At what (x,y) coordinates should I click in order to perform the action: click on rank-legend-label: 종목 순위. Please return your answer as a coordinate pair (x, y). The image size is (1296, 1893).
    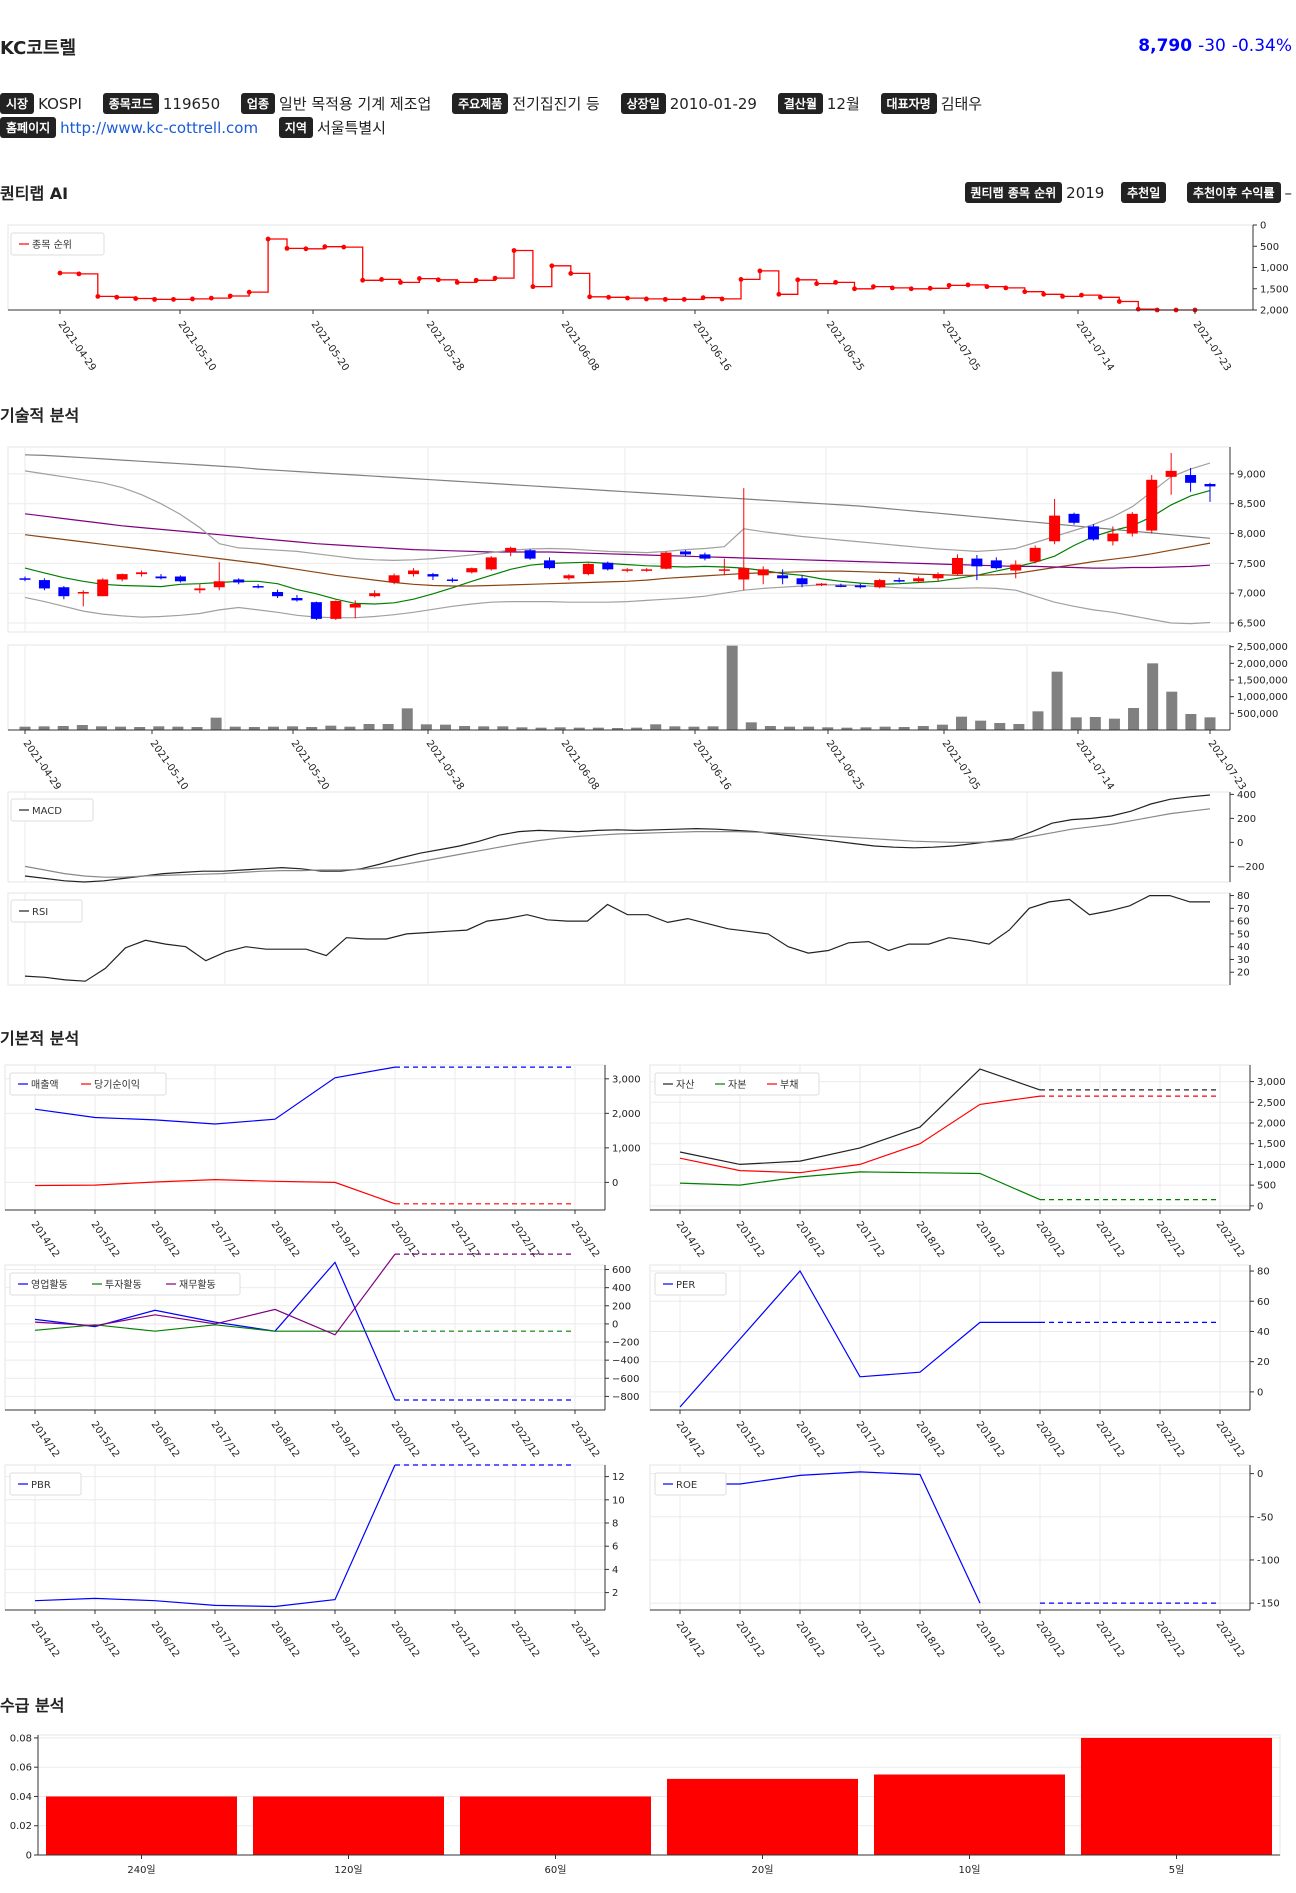
    Looking at the image, I should click on (52, 244).